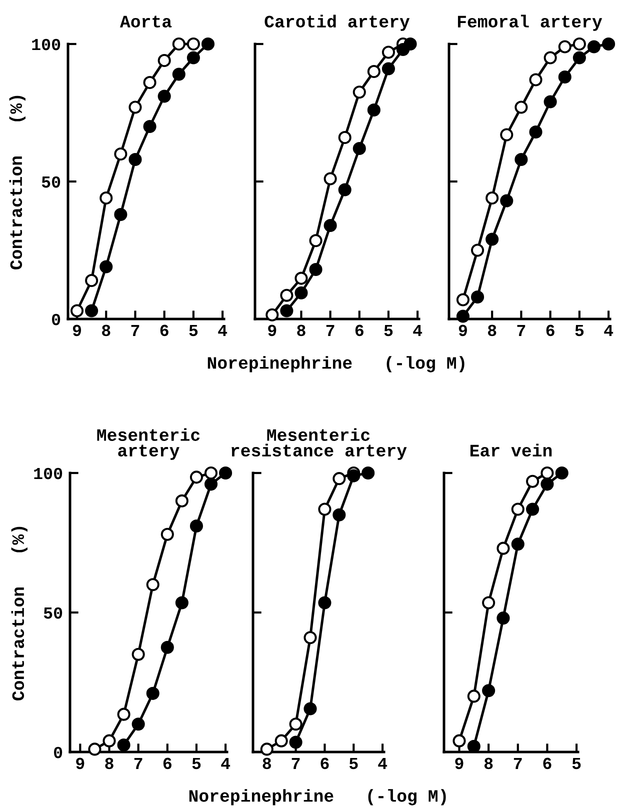  What do you see at coordinates (148, 444) in the screenshot?
I see `chart-title: Mesenteric artery` at bounding box center [148, 444].